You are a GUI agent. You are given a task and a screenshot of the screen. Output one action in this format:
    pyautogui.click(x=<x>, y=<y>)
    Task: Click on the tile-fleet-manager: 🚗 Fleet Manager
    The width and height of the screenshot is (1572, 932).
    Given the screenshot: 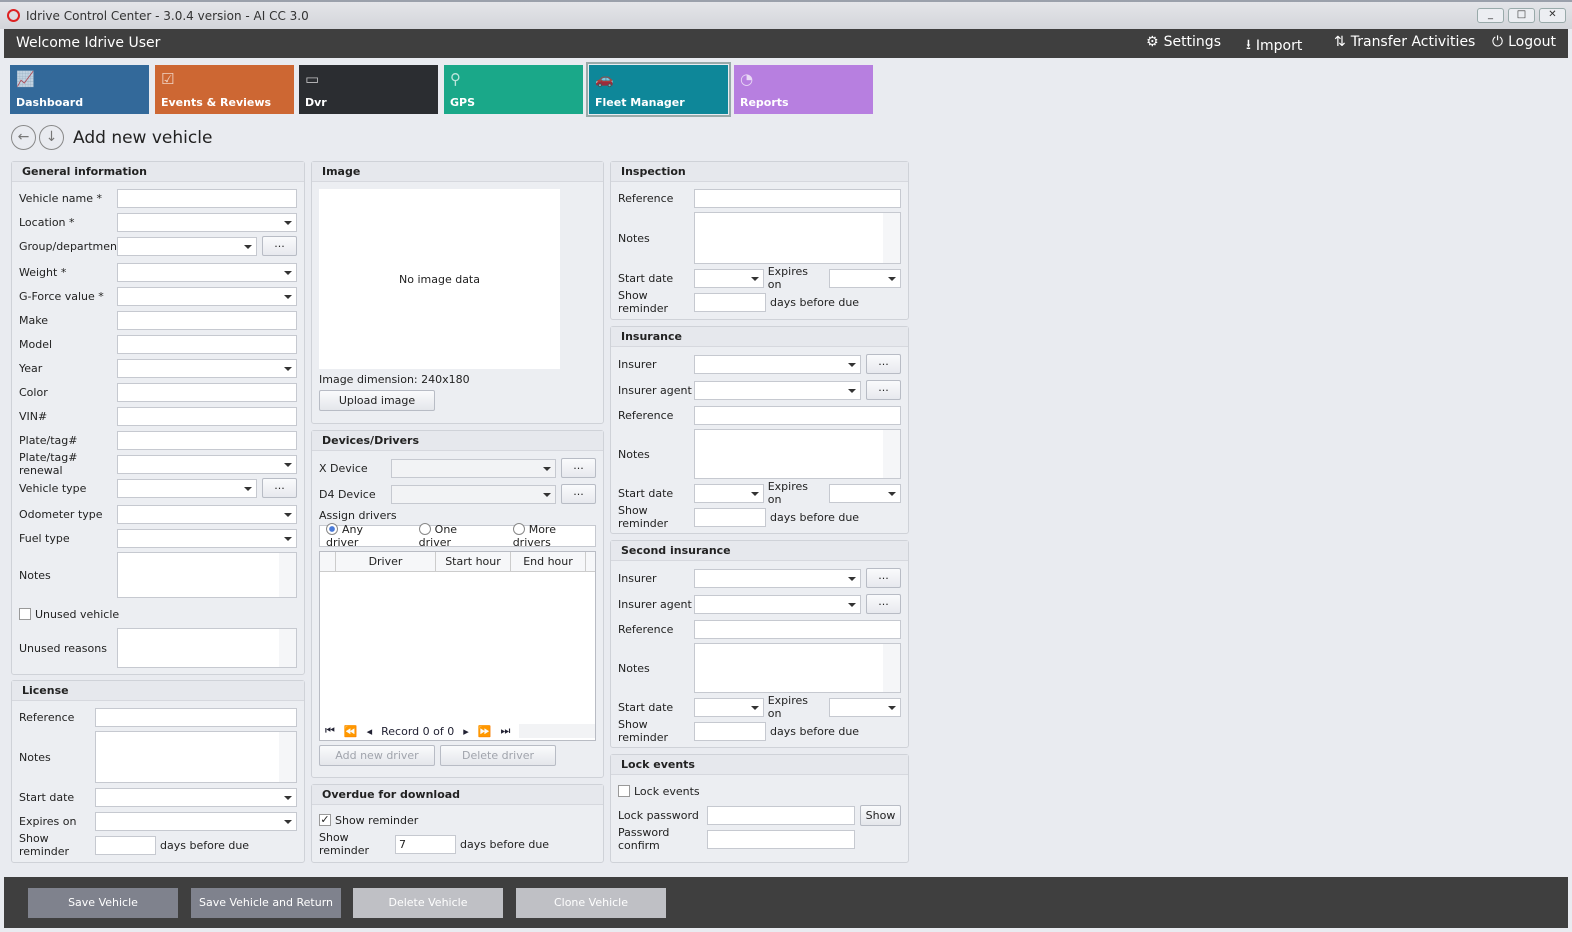 What is the action you would take?
    pyautogui.click(x=658, y=89)
    